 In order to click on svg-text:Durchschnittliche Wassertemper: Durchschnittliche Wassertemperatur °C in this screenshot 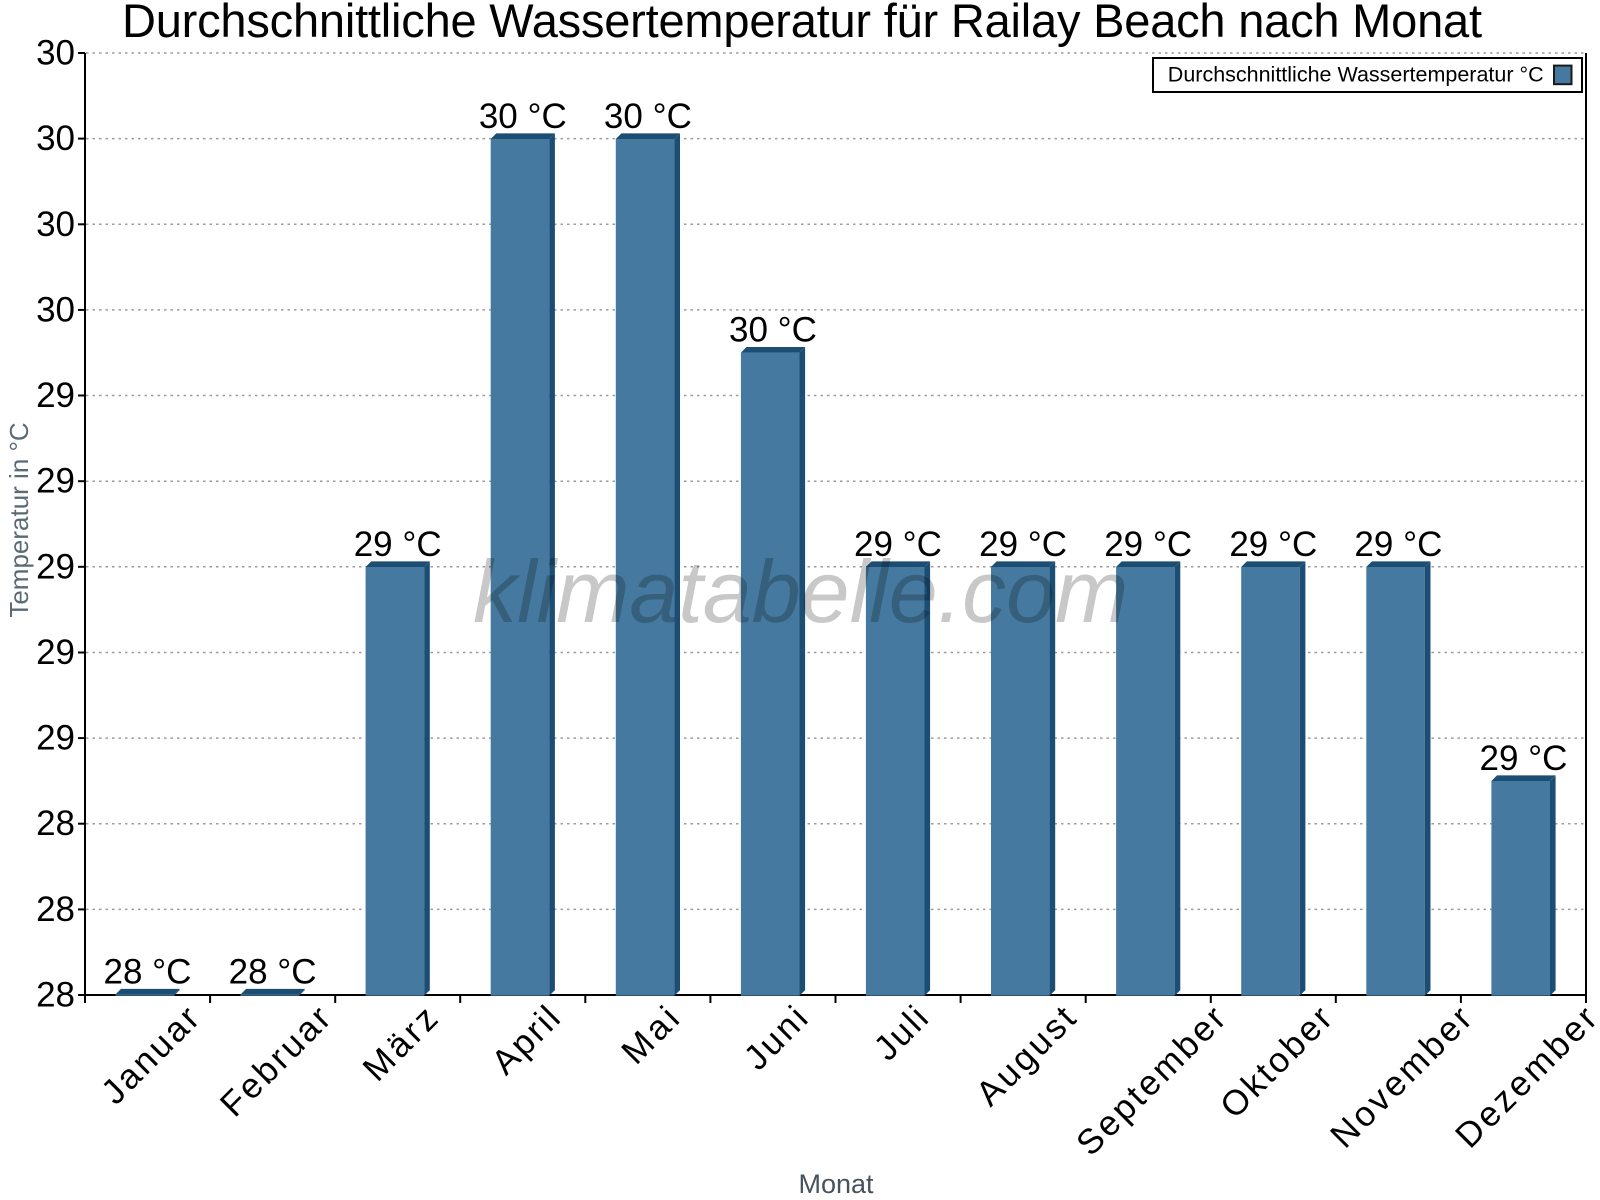, I will do `click(1356, 75)`.